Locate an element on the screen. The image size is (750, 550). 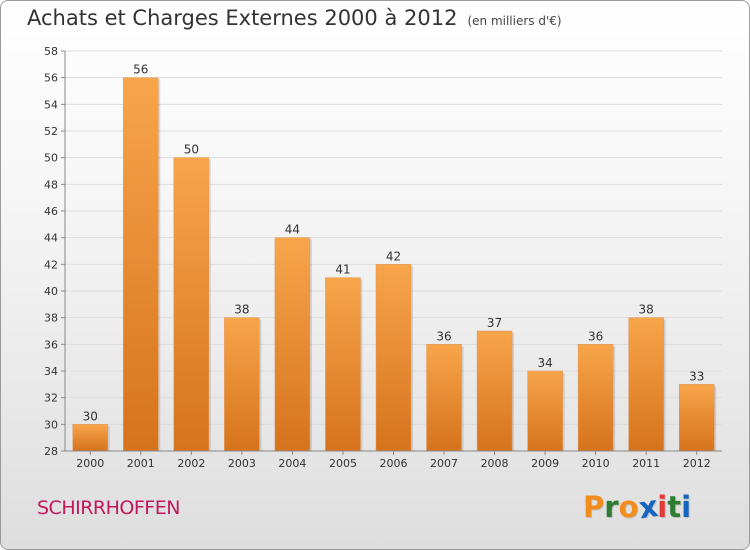
x-tick-label: 2004 is located at coordinates (292, 463).